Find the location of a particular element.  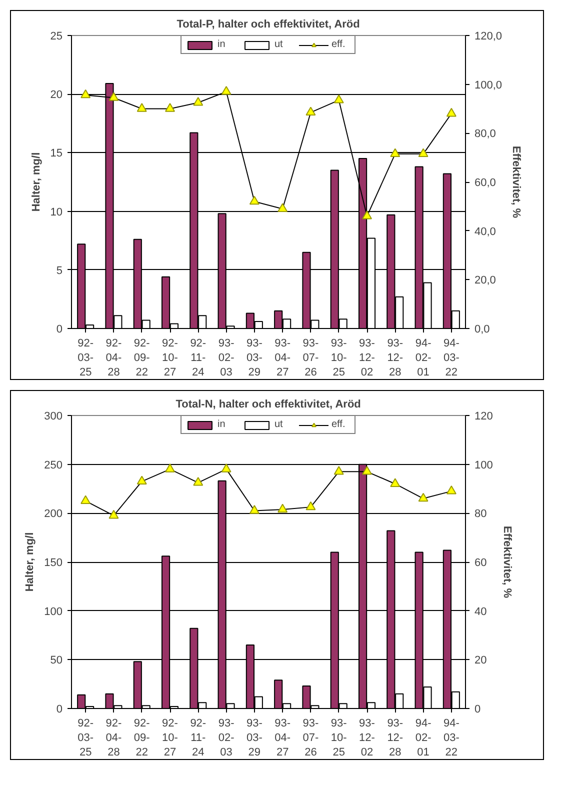

chart-title: Total-N, halter och effektivitet, Aröd is located at coordinates (268, 404).